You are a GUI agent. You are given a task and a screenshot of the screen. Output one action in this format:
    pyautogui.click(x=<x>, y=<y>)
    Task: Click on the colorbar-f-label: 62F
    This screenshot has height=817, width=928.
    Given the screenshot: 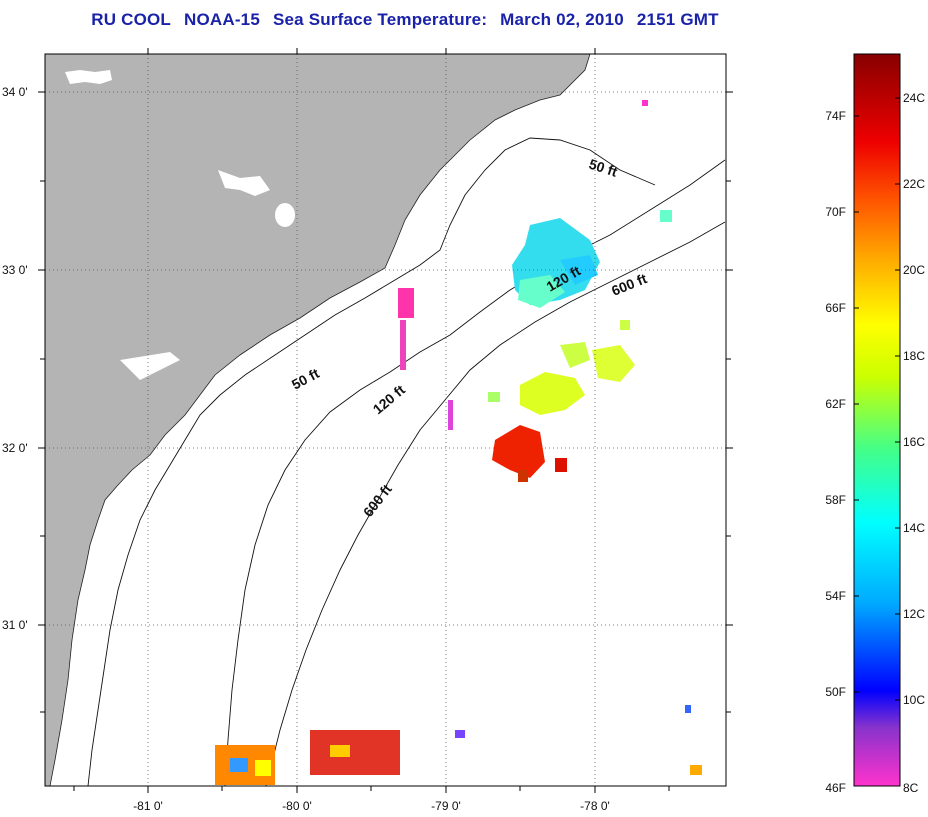 What is the action you would take?
    pyautogui.click(x=835, y=404)
    